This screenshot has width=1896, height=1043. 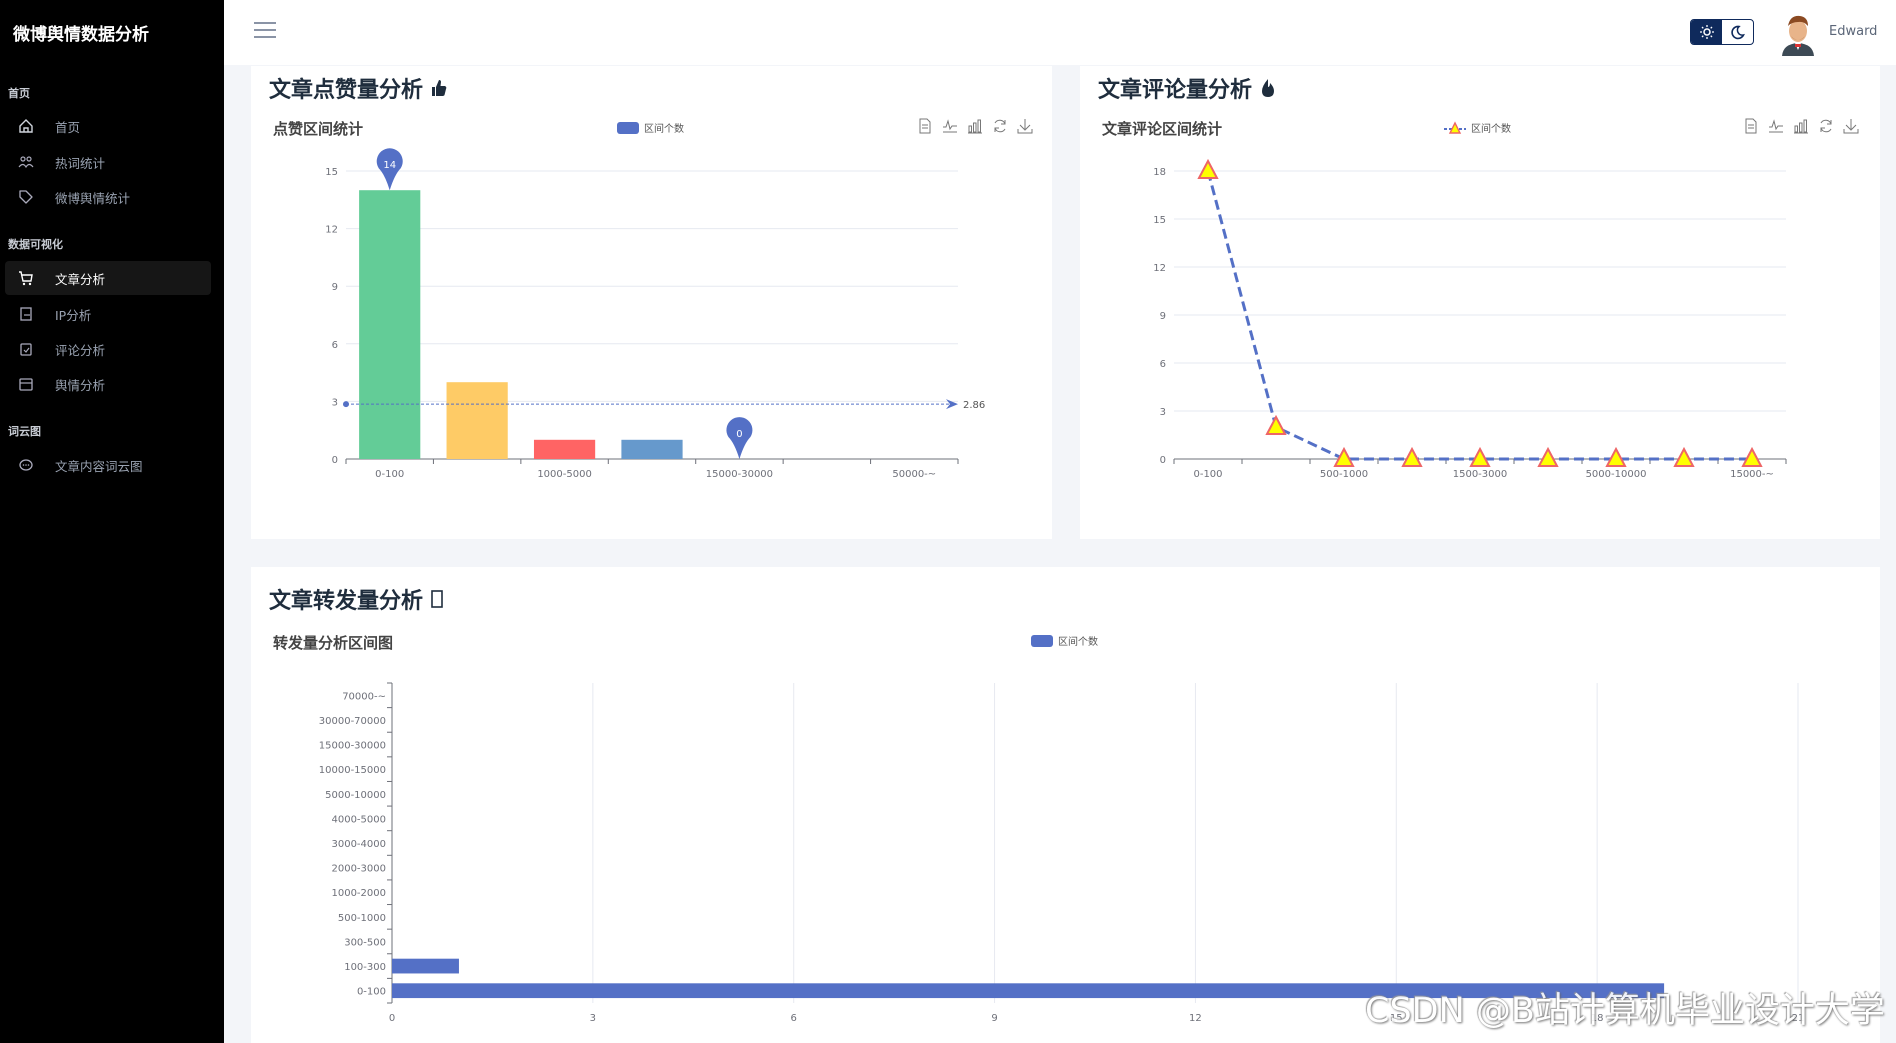 What do you see at coordinates (26, 384) in the screenshot?
I see `calendar-icon` at bounding box center [26, 384].